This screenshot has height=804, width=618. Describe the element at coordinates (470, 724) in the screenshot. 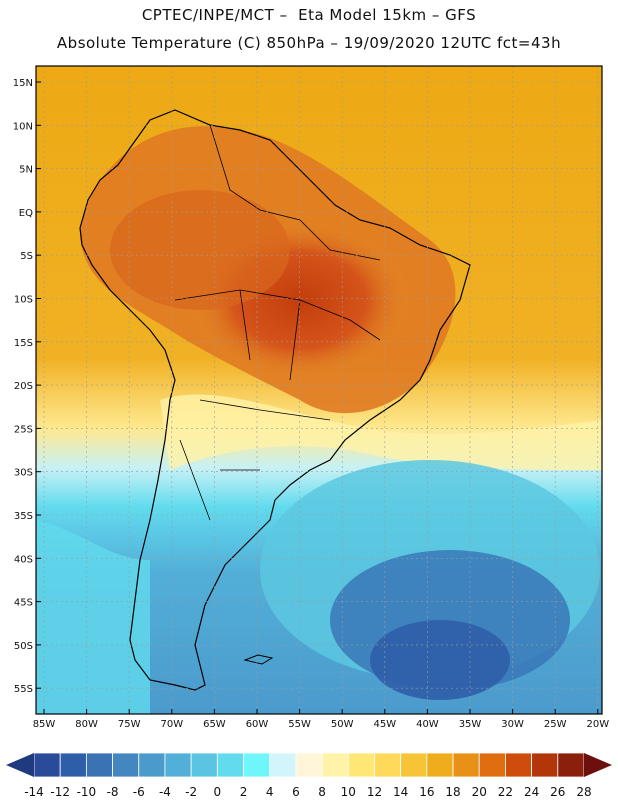

I see `lon-tick-label: 35W` at that location.